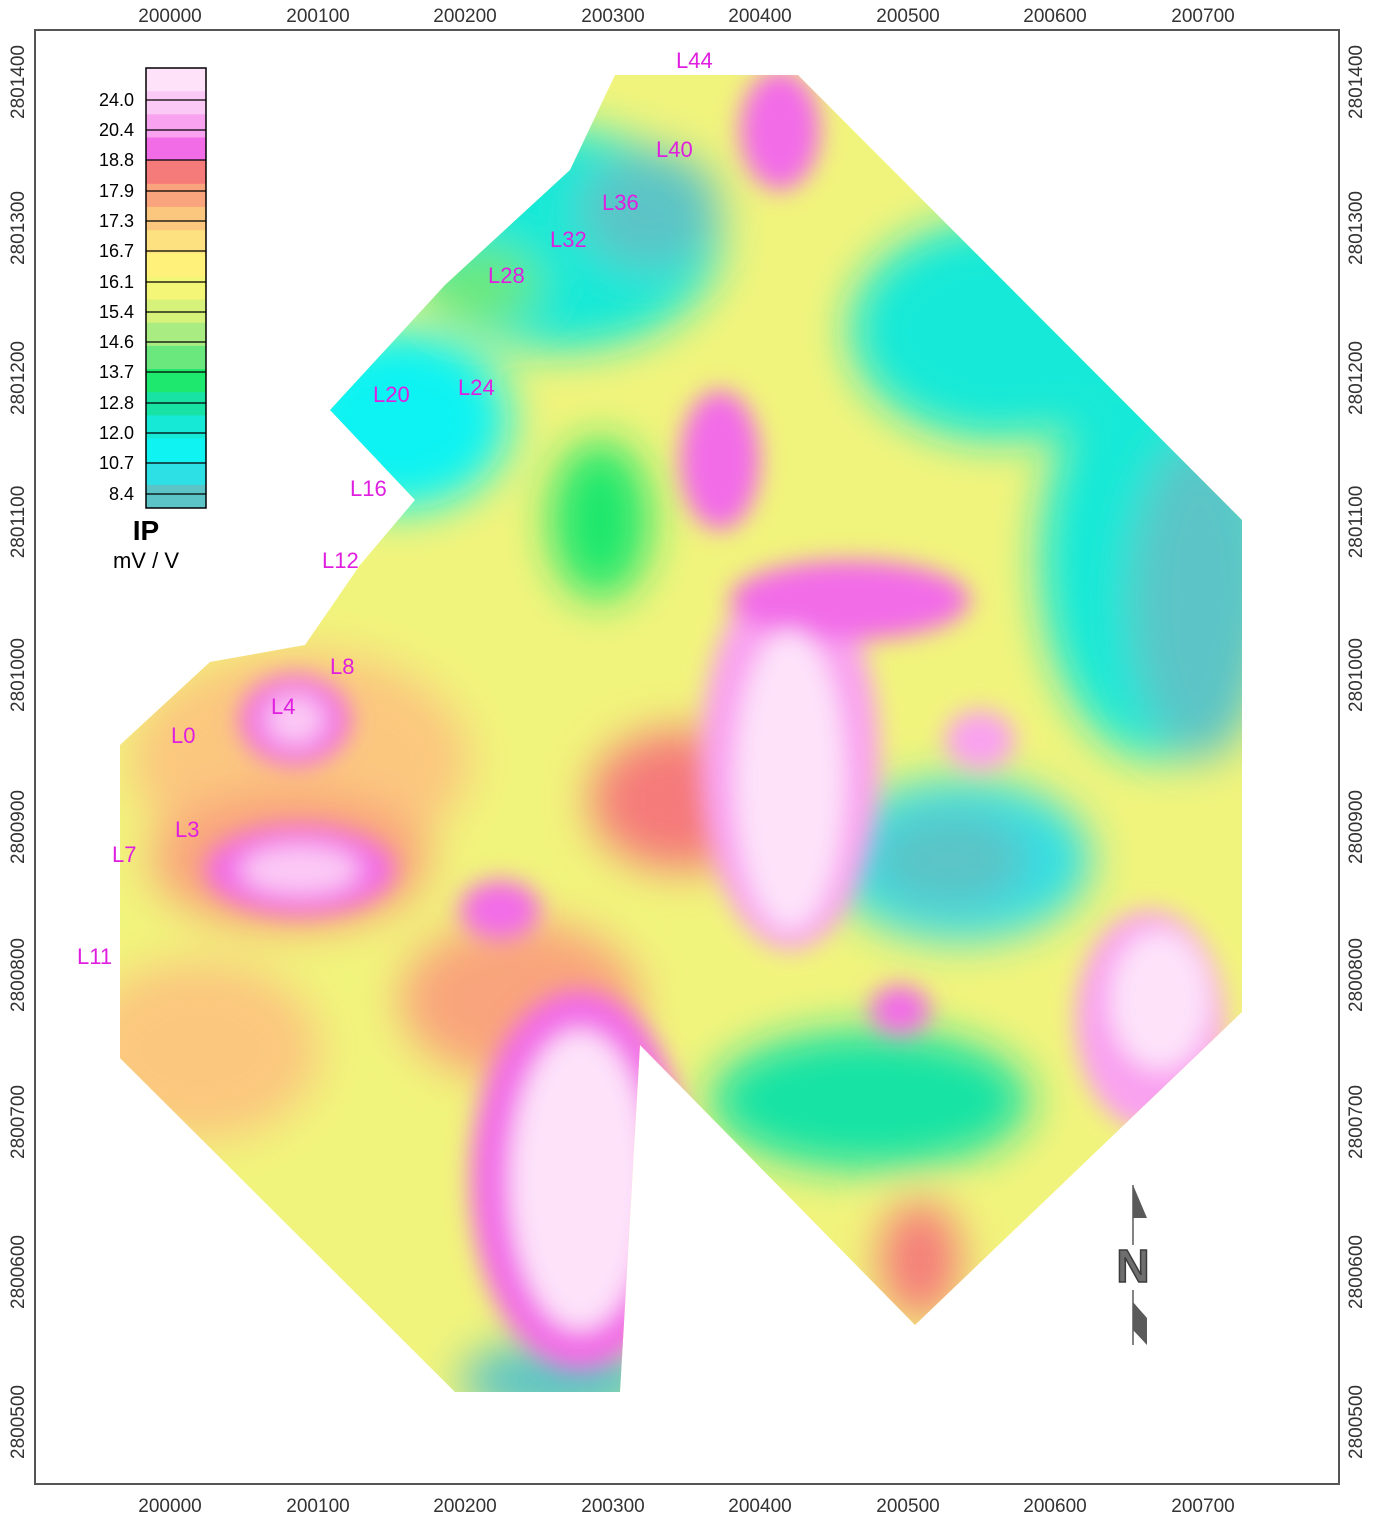  Describe the element at coordinates (116, 100) in the screenshot. I see `legend-value: 24.0` at that location.